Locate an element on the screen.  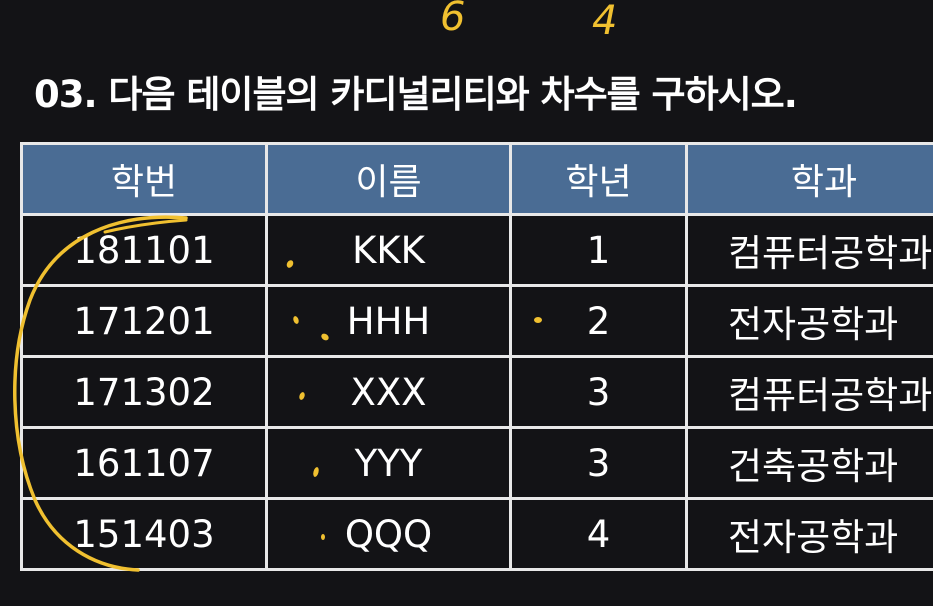
header-name: 이름 is located at coordinates (388, 179).